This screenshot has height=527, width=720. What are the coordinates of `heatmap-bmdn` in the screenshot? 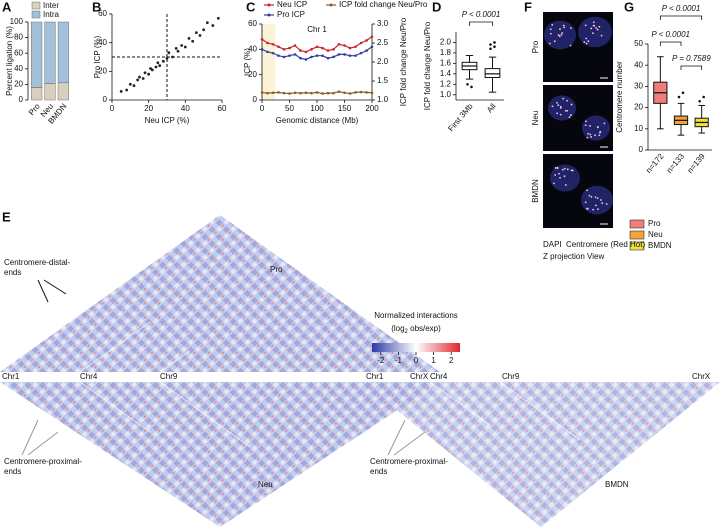 It's located at (541, 454).